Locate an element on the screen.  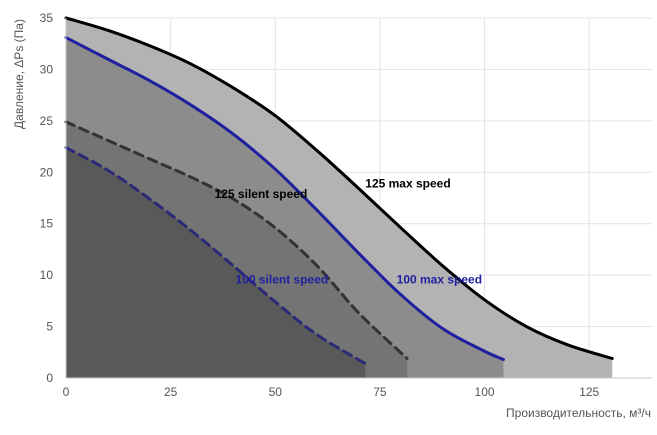
y-tick-label: 15 is located at coordinates (47, 224).